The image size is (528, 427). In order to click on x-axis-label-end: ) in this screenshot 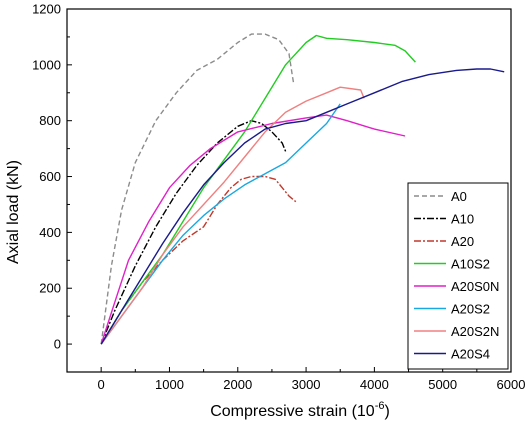, I will do `click(386, 411)`.